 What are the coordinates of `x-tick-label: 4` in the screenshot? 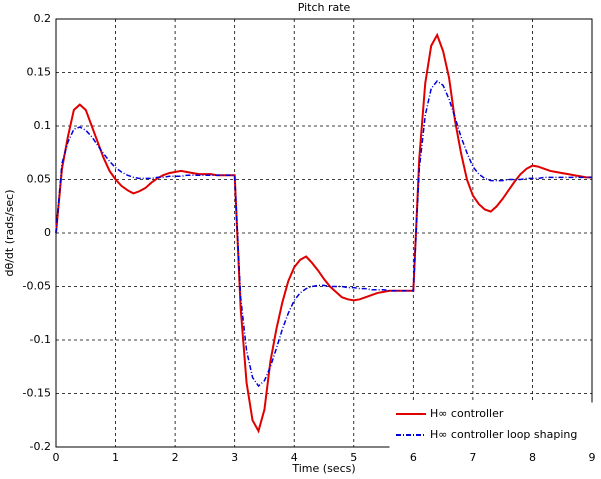 It's located at (294, 457).